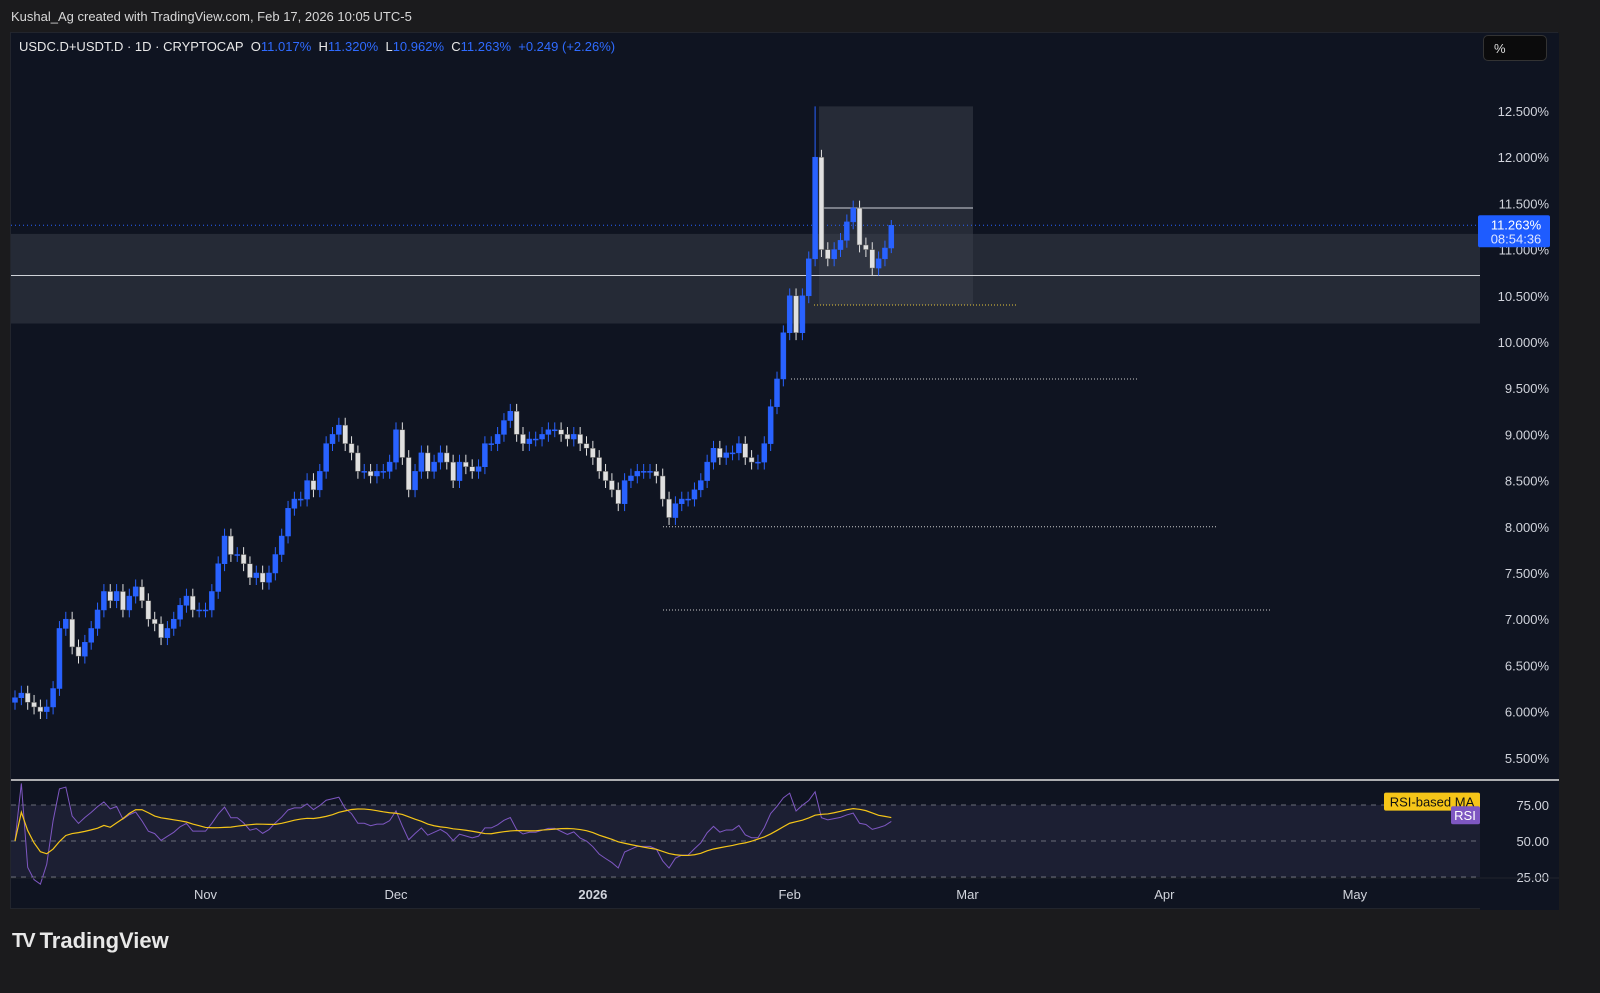 The width and height of the screenshot is (1600, 993). I want to click on low-value: 10.962%, so click(418, 46).